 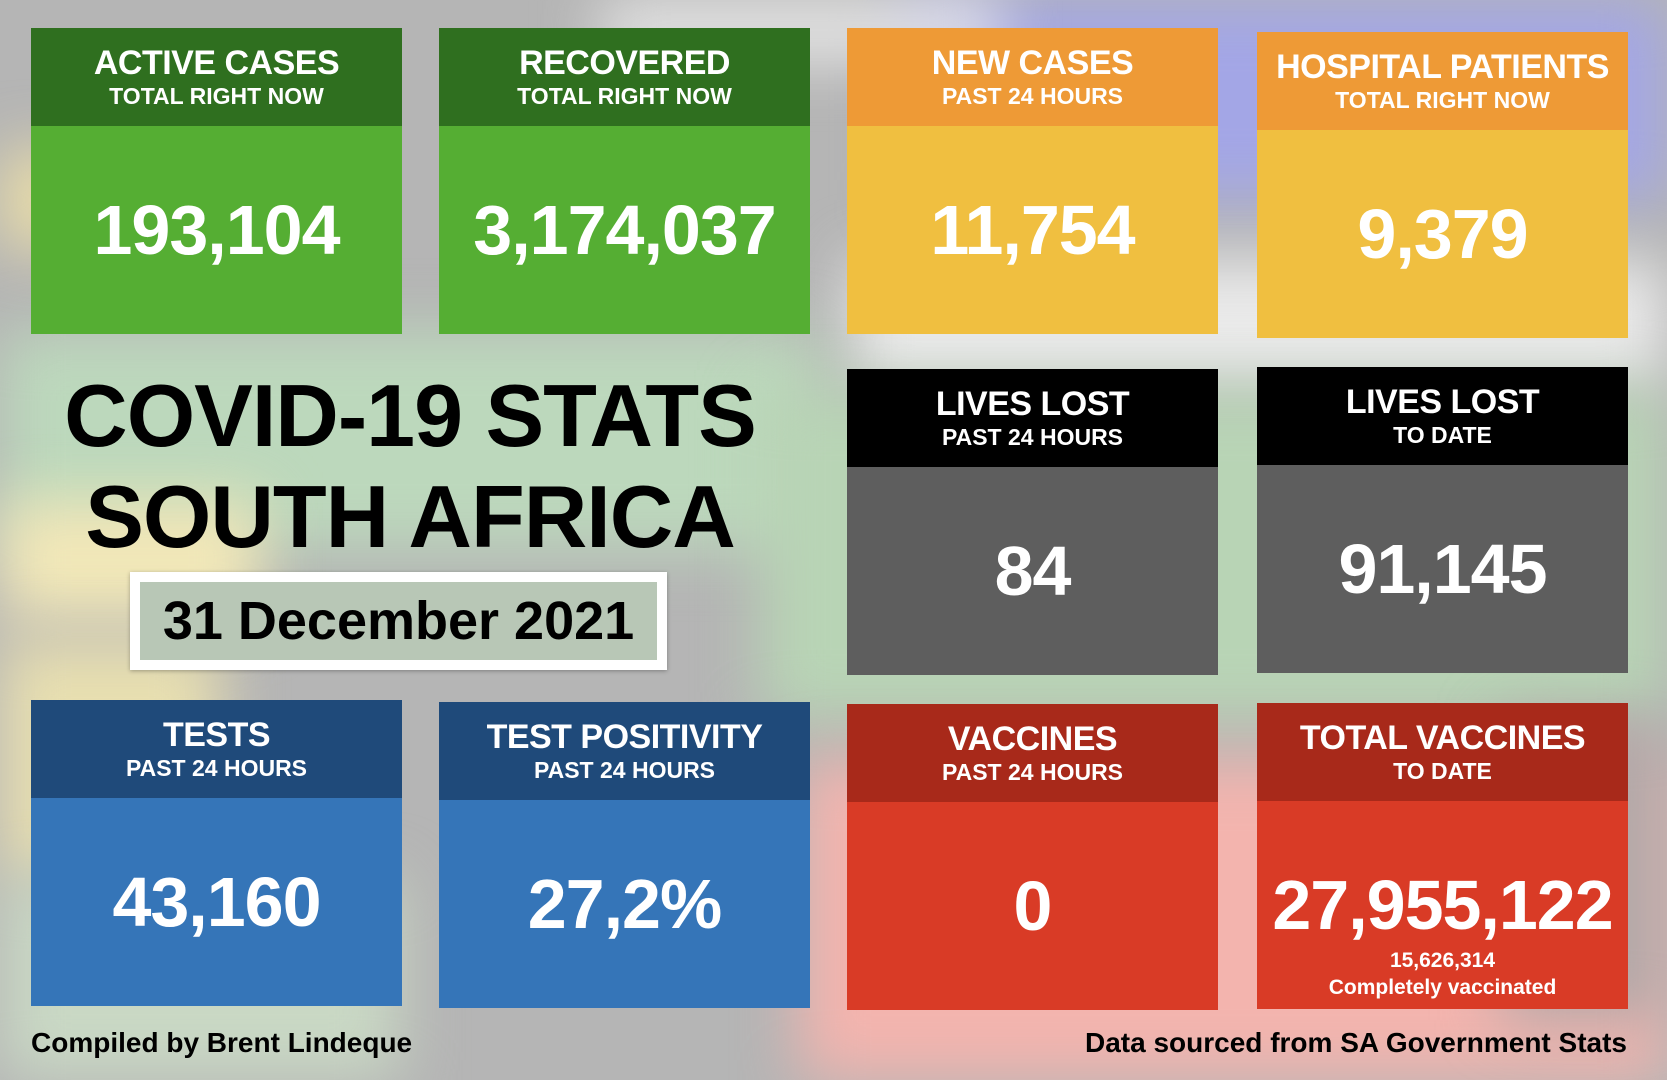 What do you see at coordinates (1442, 520) in the screenshot?
I see `lives-lost-to-date-card: LIVES LOST TO DATE 91,145` at bounding box center [1442, 520].